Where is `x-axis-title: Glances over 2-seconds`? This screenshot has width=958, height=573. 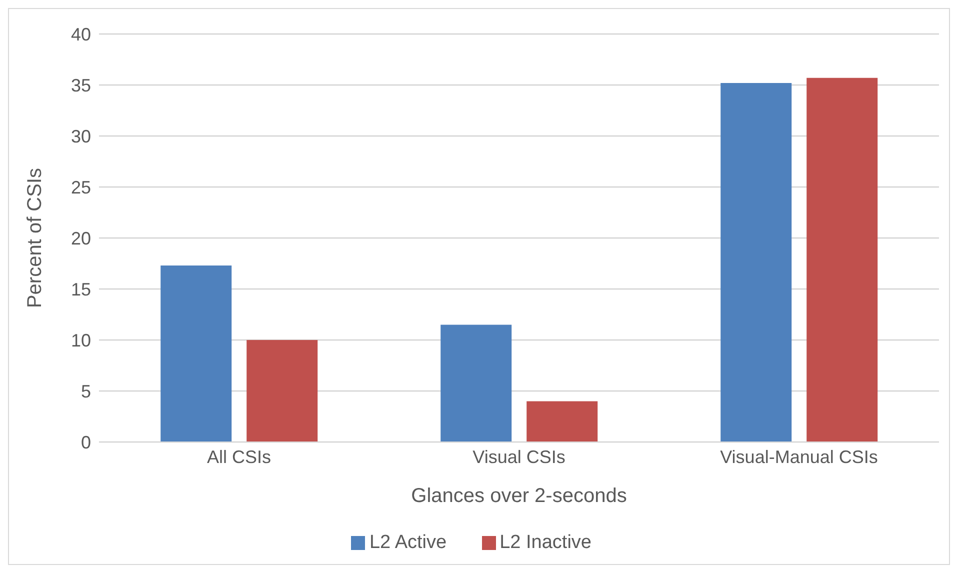 x-axis-title: Glances over 2-seconds is located at coordinates (519, 496).